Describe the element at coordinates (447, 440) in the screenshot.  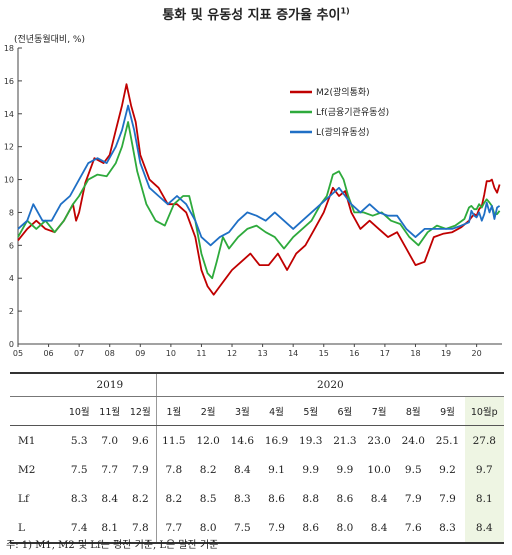
I see `table-cell: 25.1` at that location.